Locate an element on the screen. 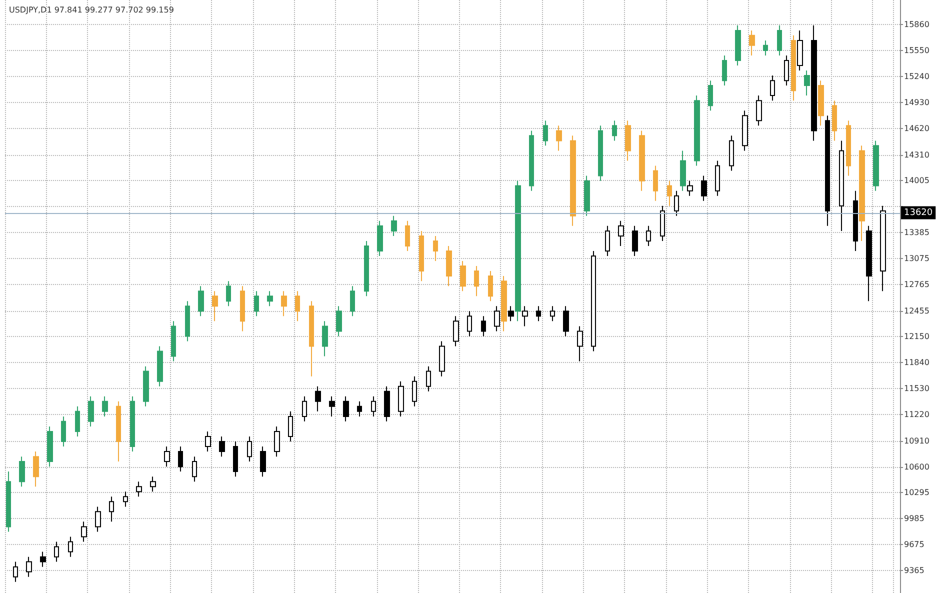  y-tick-label: 14620 is located at coordinates (917, 129).